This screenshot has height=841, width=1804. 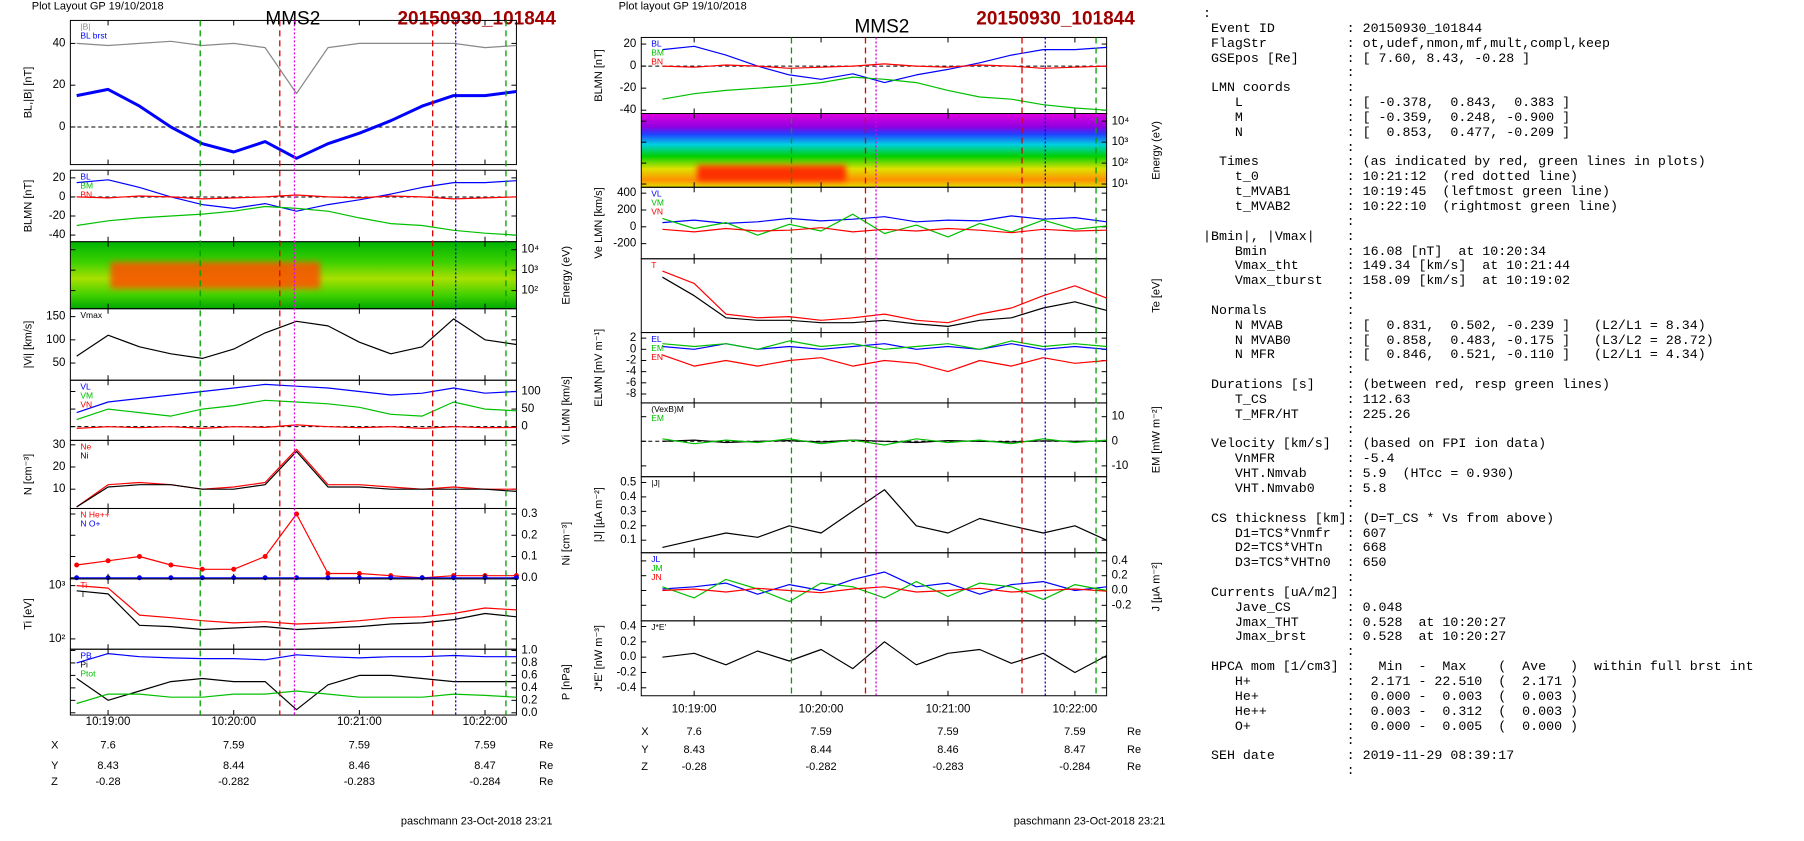 I want to click on y-tick-label: 0.4, so click(x=628, y=627).